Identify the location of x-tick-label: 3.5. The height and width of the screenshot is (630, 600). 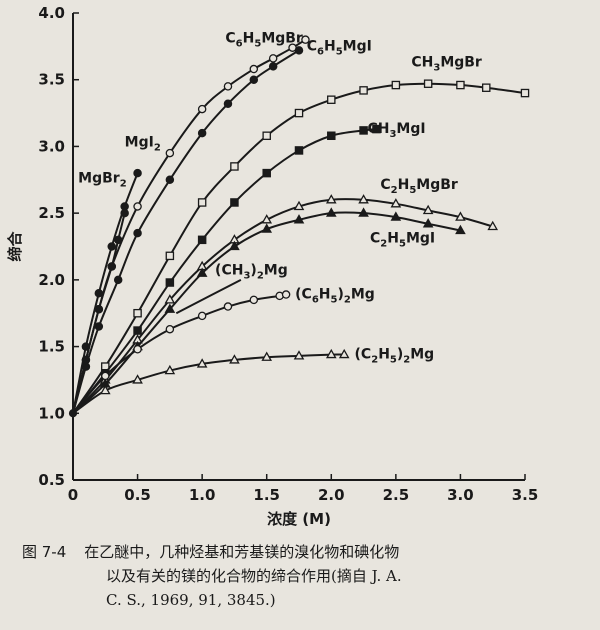
(525, 495).